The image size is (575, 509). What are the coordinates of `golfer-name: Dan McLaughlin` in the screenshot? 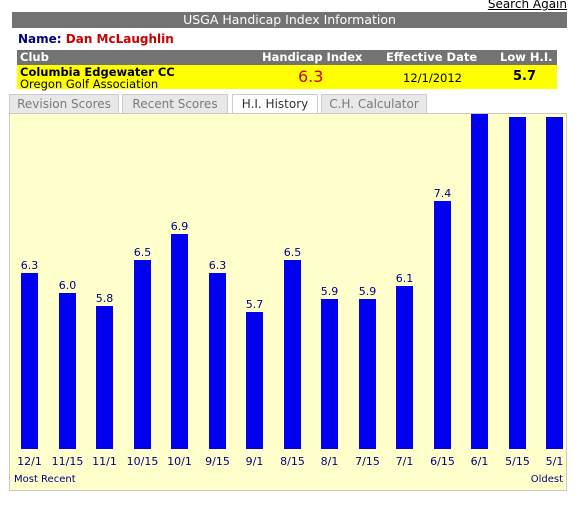 It's located at (119, 39).